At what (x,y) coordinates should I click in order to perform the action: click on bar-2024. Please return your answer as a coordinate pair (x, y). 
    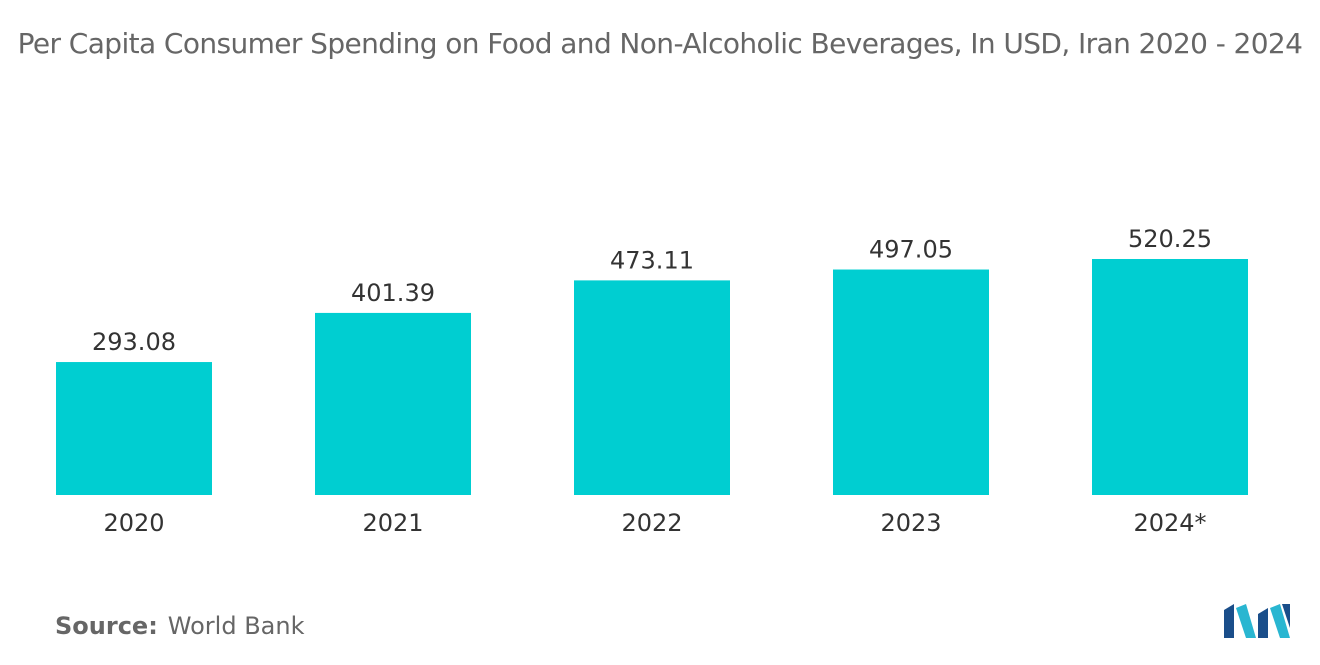
    Looking at the image, I should click on (1170, 377).